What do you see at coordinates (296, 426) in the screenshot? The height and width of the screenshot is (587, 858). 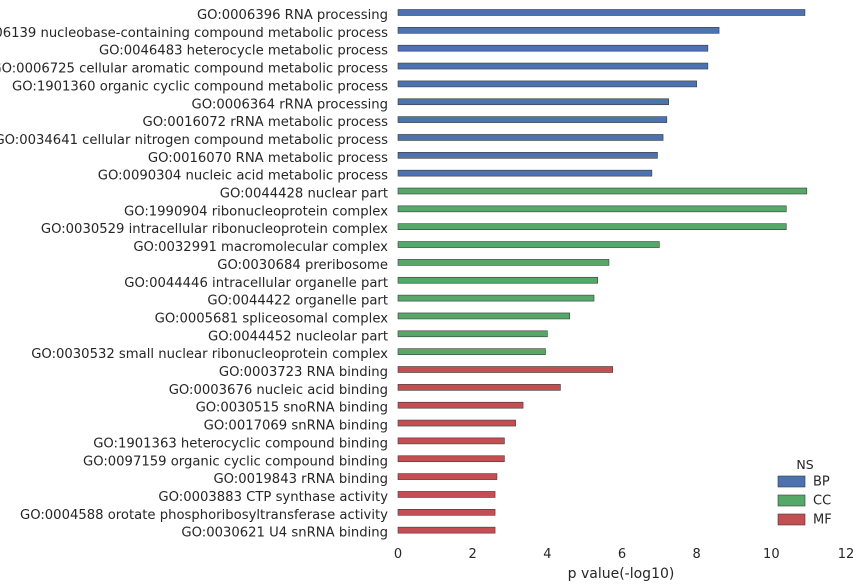 I see `y-tick-label: GO:0017069 snRNA binding` at bounding box center [296, 426].